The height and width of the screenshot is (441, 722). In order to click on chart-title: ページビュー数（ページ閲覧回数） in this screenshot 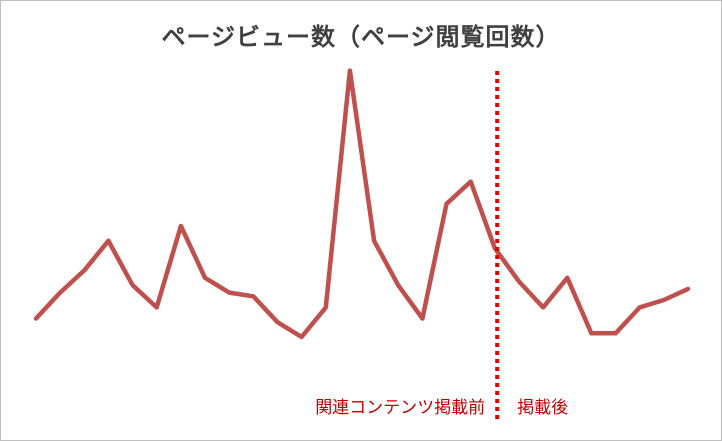, I will do `click(361, 37)`.